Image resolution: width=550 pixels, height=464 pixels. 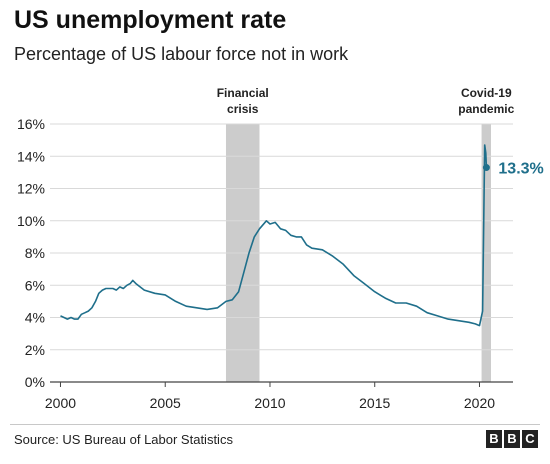 I want to click on shaded-period-label: crisis, so click(x=243, y=109).